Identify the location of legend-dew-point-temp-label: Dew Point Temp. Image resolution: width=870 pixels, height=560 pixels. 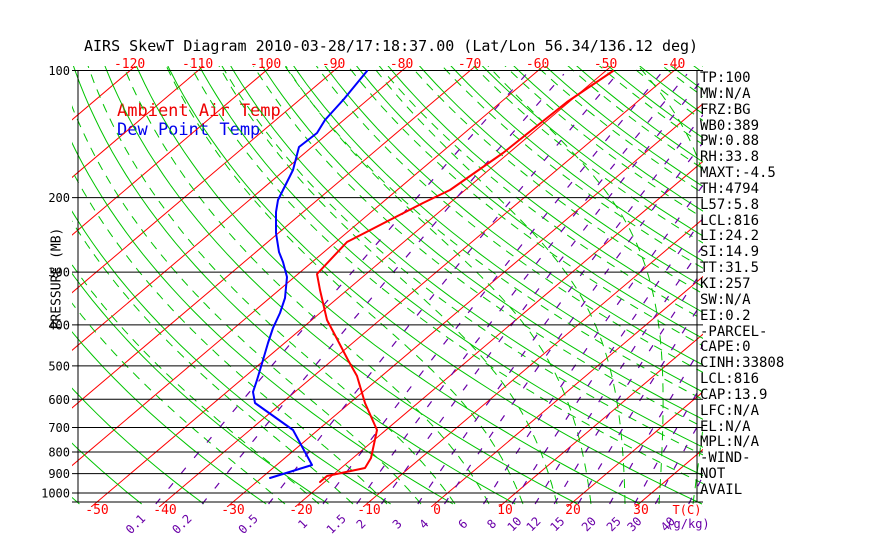
(189, 130).